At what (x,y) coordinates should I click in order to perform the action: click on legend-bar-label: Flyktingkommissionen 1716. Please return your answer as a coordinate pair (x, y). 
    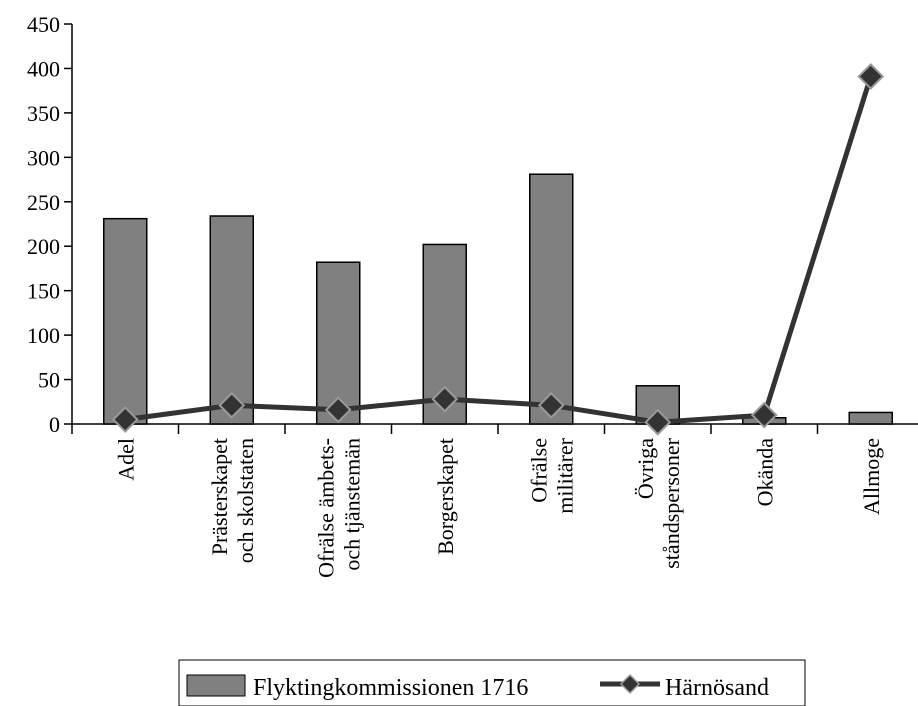
    Looking at the image, I should click on (390, 688).